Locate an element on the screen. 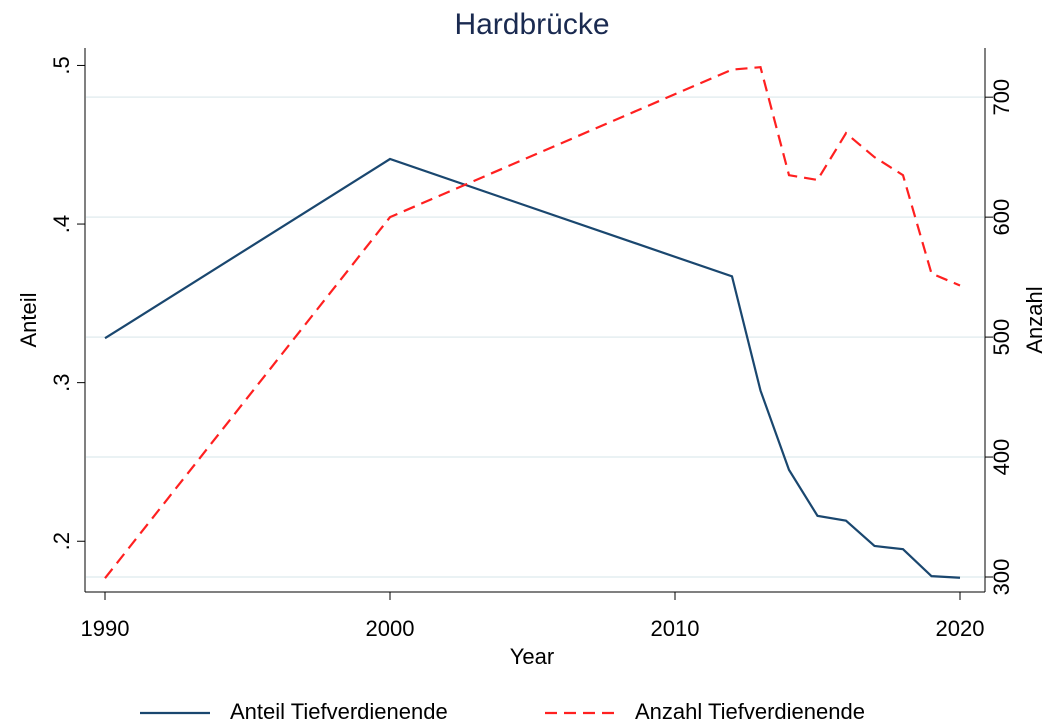  y-tick-label: .4 is located at coordinates (61, 224).